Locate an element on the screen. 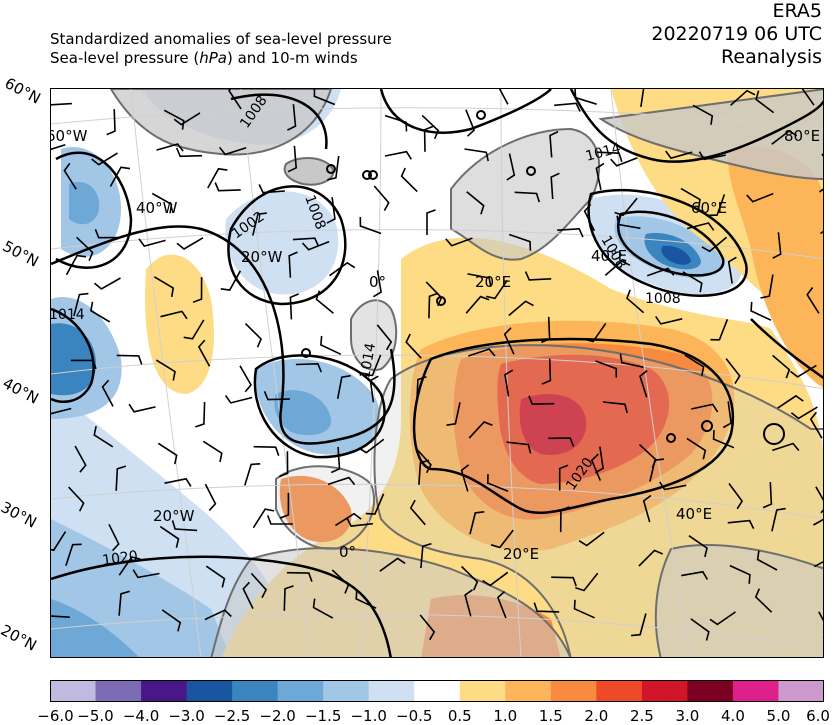 The height and width of the screenshot is (725, 834). lon-label-40w: 40°W is located at coordinates (157, 208).